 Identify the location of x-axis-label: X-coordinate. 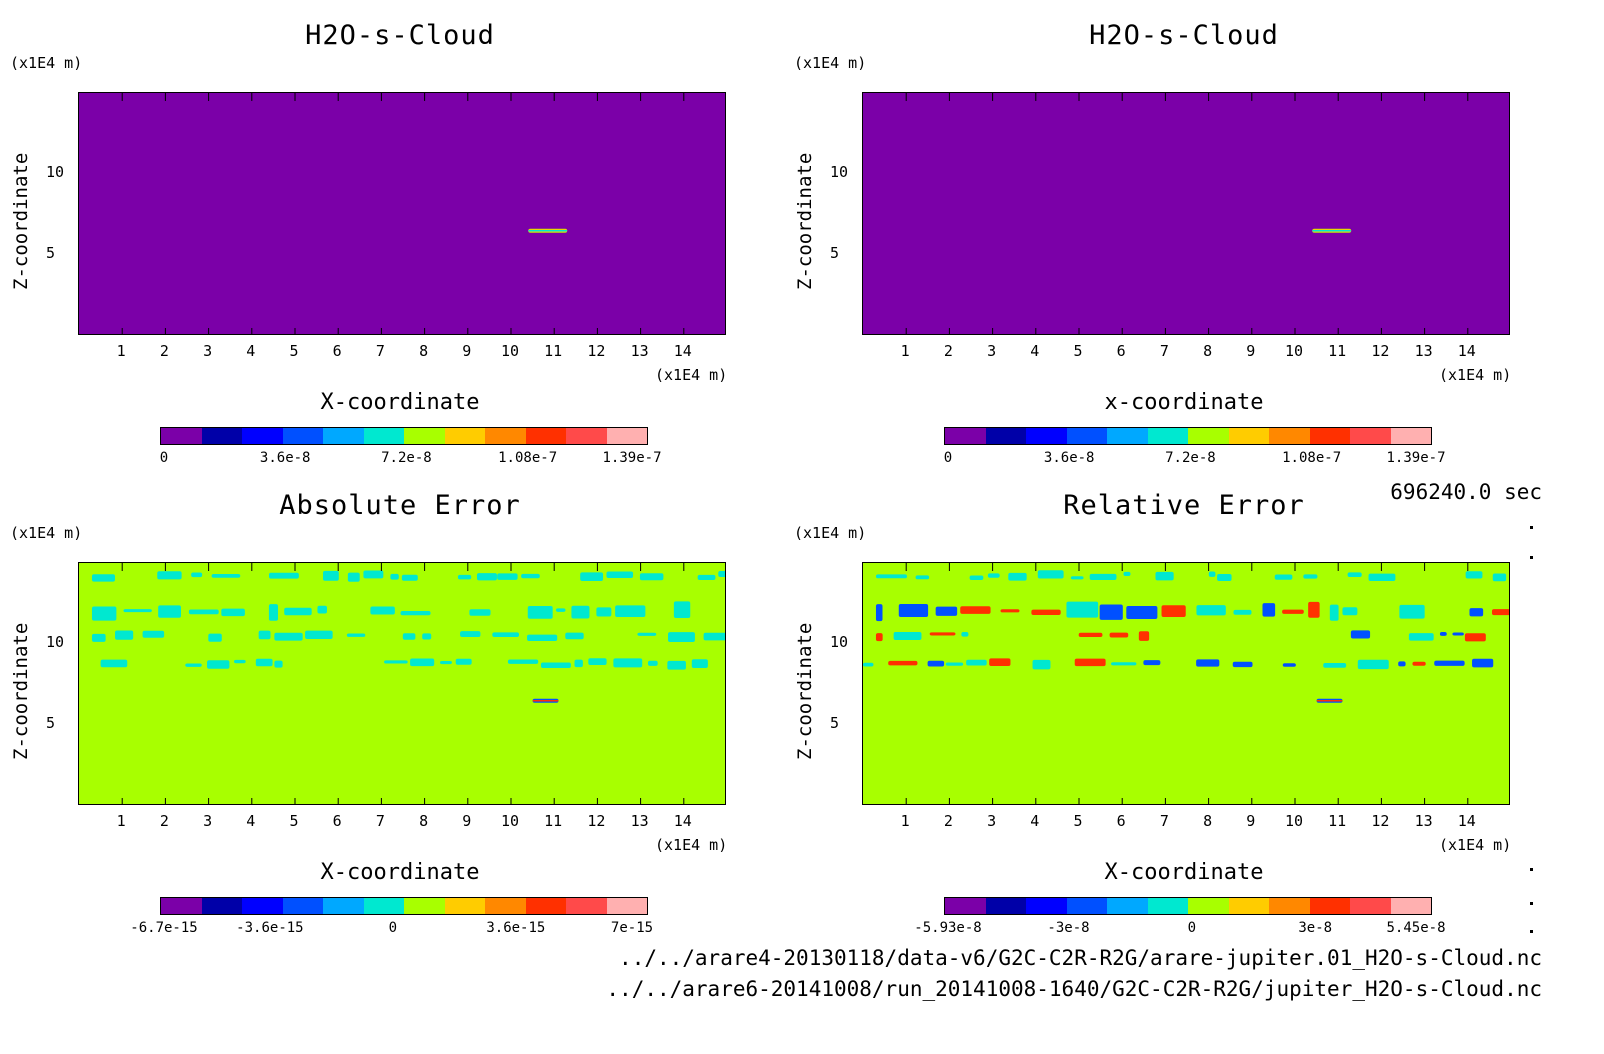
(400, 402).